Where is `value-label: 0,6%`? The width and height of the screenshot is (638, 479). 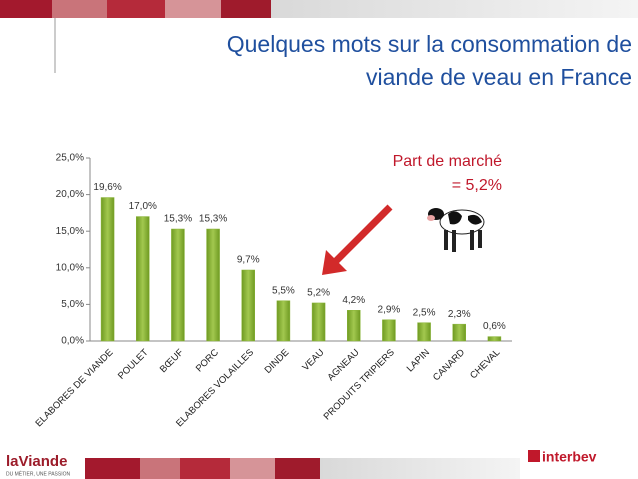
value-label: 0,6% is located at coordinates (494, 326).